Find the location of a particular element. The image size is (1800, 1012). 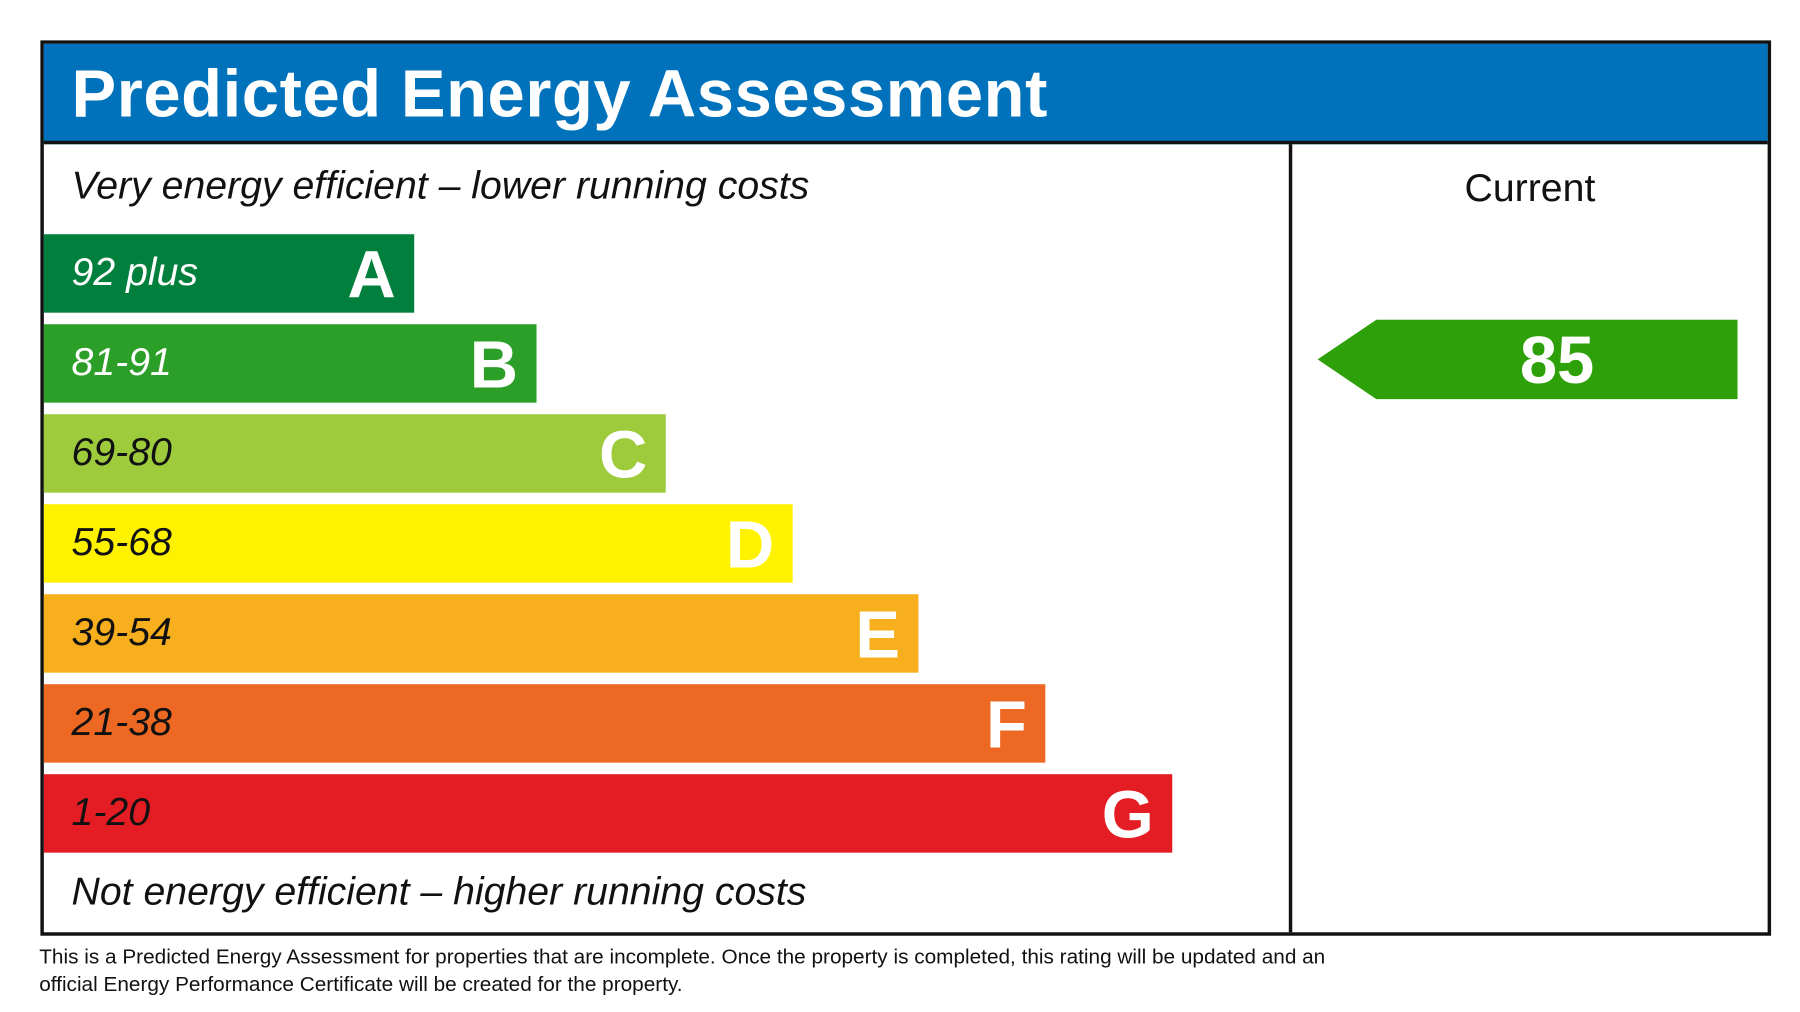

band-c: 69-80 C is located at coordinates (354, 453).